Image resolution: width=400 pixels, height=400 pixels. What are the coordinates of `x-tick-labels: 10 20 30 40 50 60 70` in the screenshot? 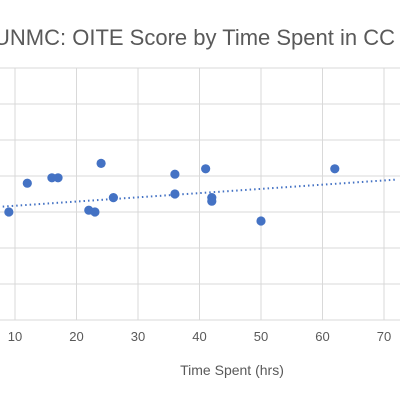 It's located at (199, 336).